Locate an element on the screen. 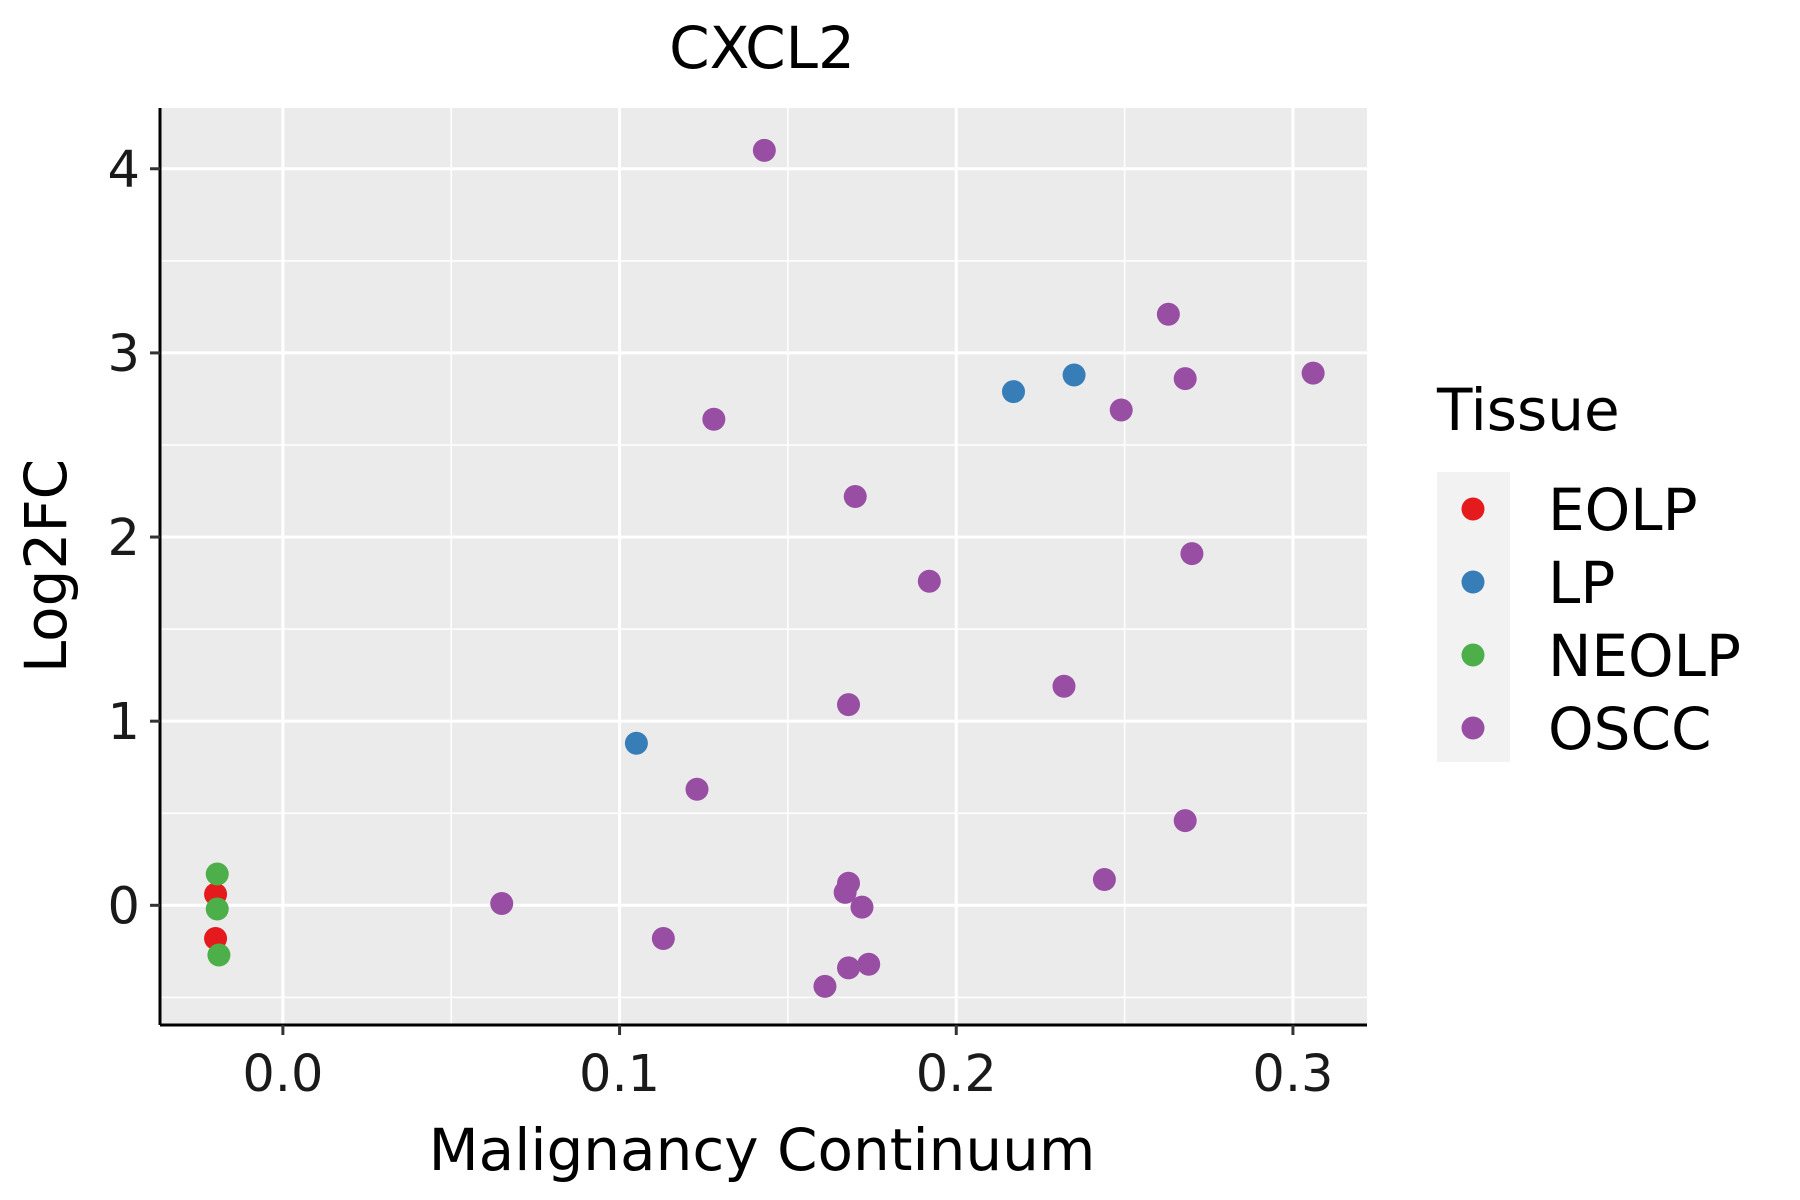  x-axis-title: Malignancy Continuum is located at coordinates (762, 1150).